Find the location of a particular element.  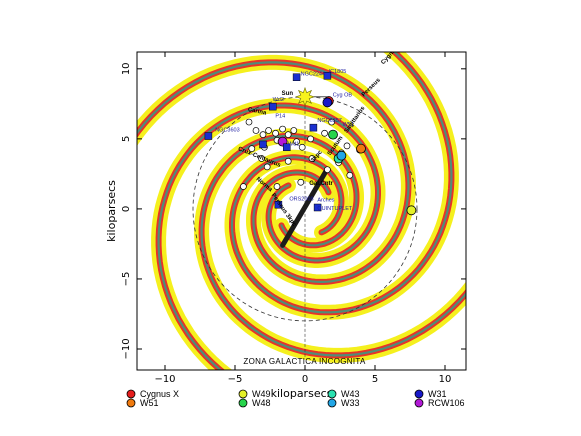

galactic-bar is located at coordinates (304, 208).